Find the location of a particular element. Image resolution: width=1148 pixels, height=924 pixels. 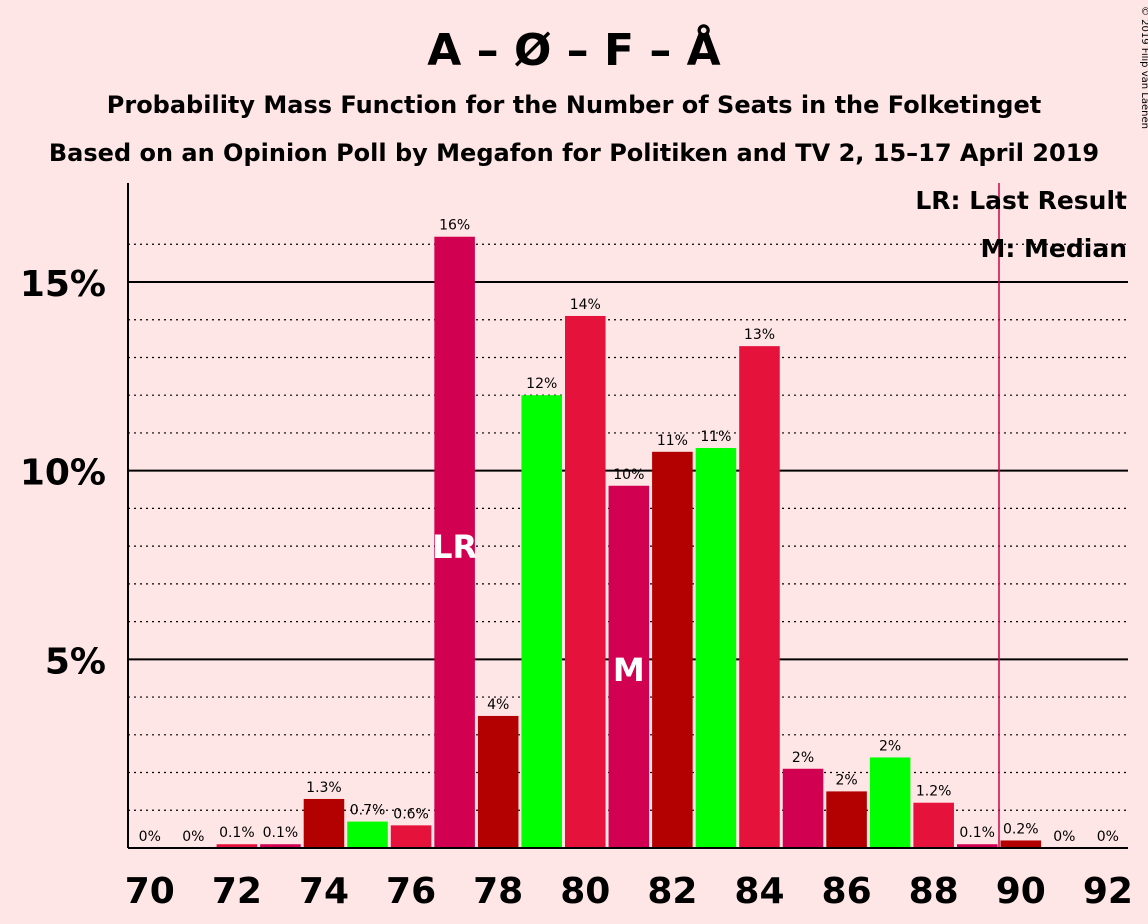

x-tick-label: 90 is located at coordinates (1021, 891).